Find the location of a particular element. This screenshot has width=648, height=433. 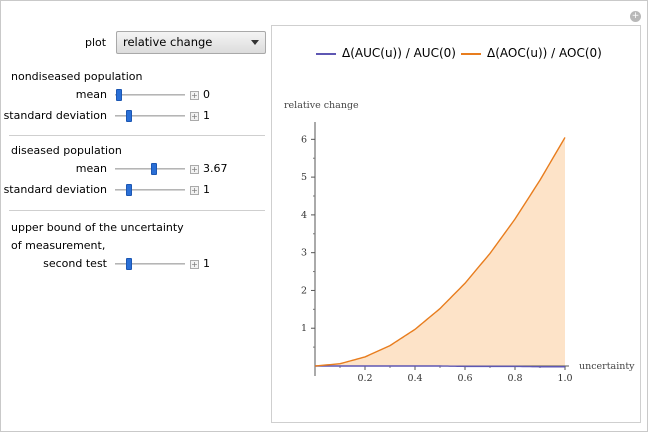

nondiseased-mean-slider is located at coordinates (150, 95).